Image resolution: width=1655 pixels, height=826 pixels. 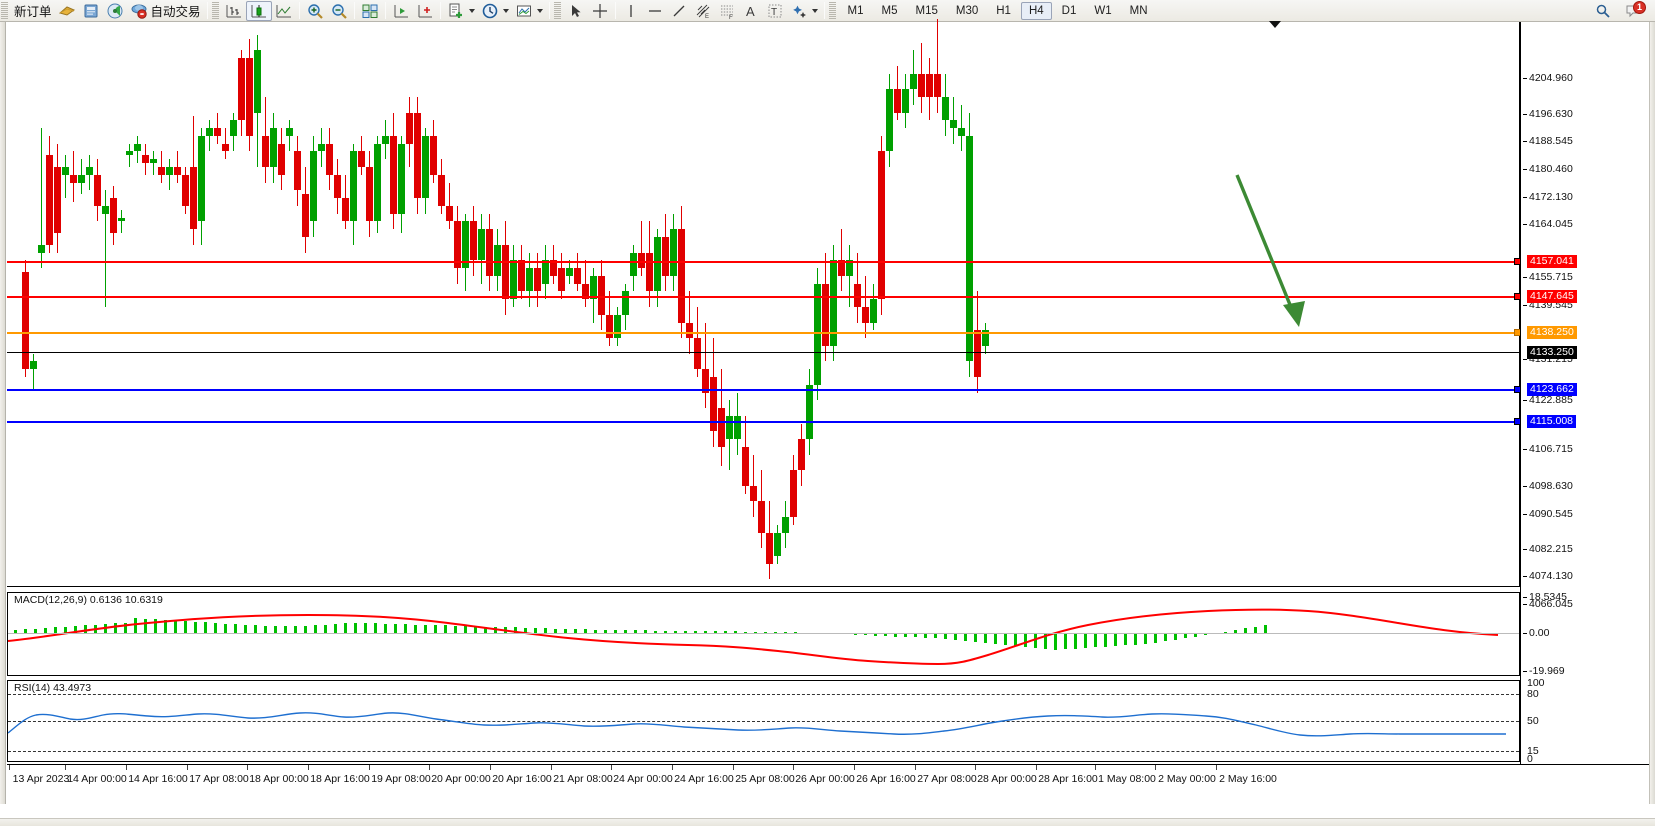 I want to click on period-icon, so click(x=489, y=10).